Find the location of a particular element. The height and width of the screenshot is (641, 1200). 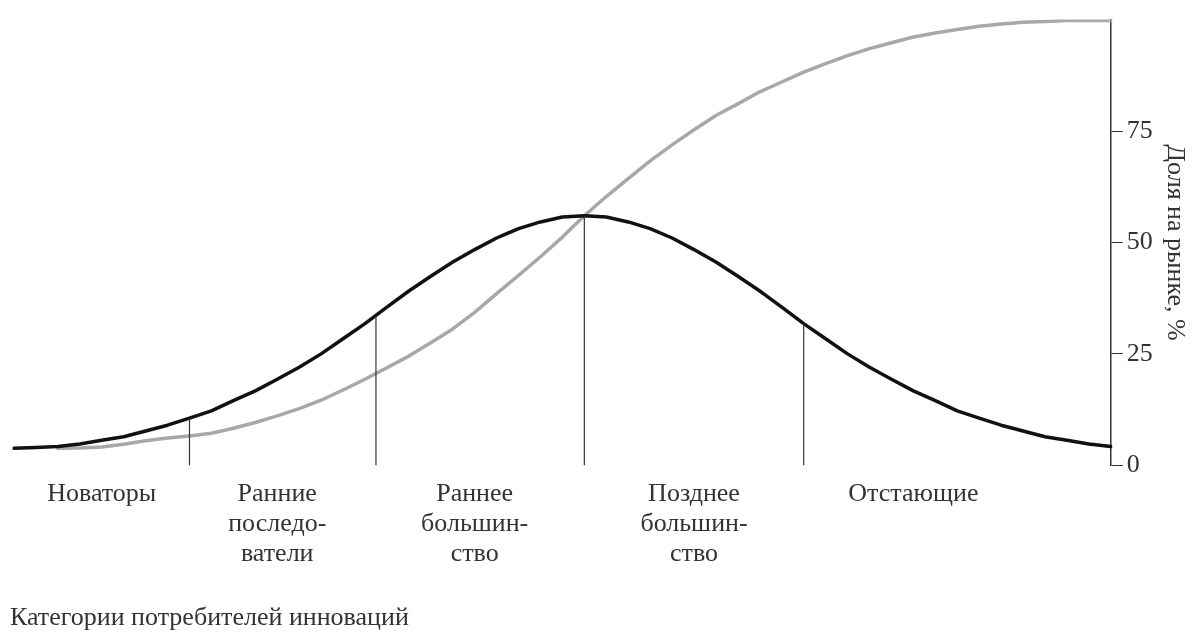

x-axis-title: Категории потребителей инноваций is located at coordinates (209, 616).